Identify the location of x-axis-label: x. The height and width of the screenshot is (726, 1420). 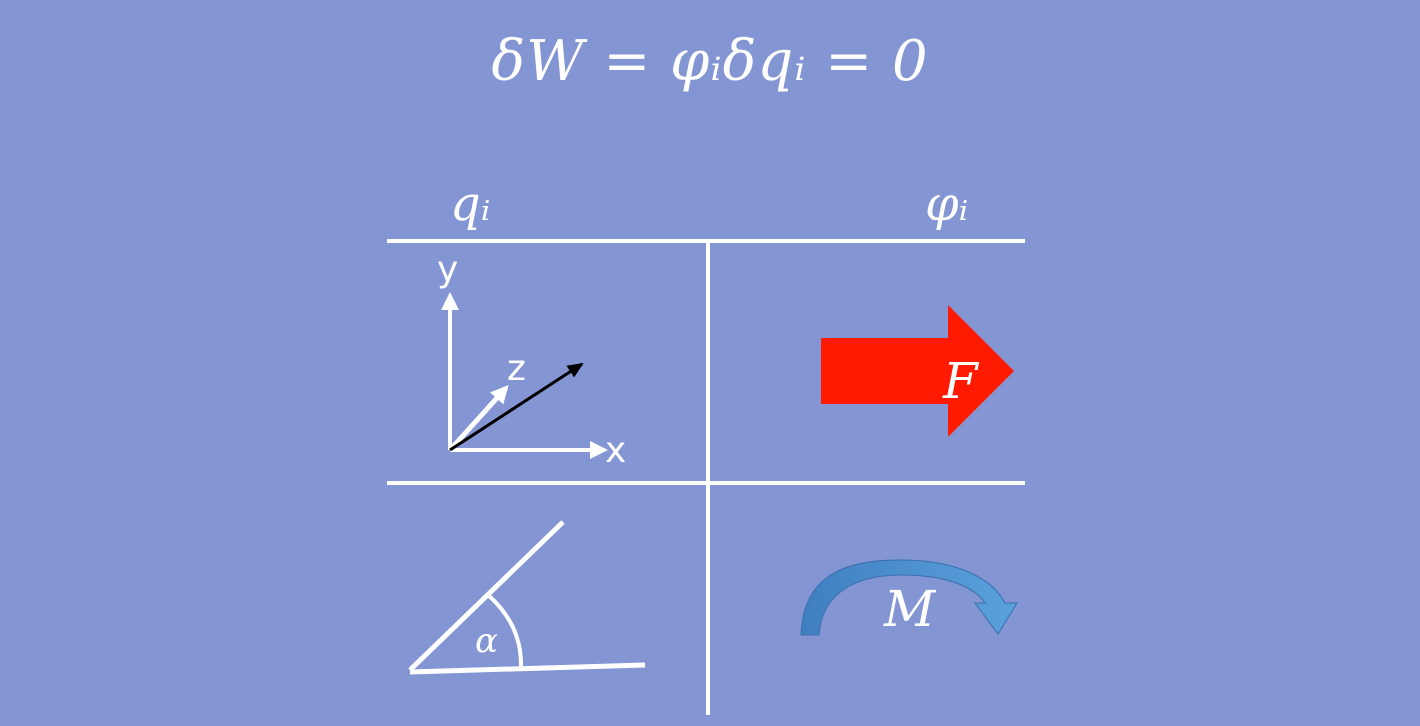
(615, 450).